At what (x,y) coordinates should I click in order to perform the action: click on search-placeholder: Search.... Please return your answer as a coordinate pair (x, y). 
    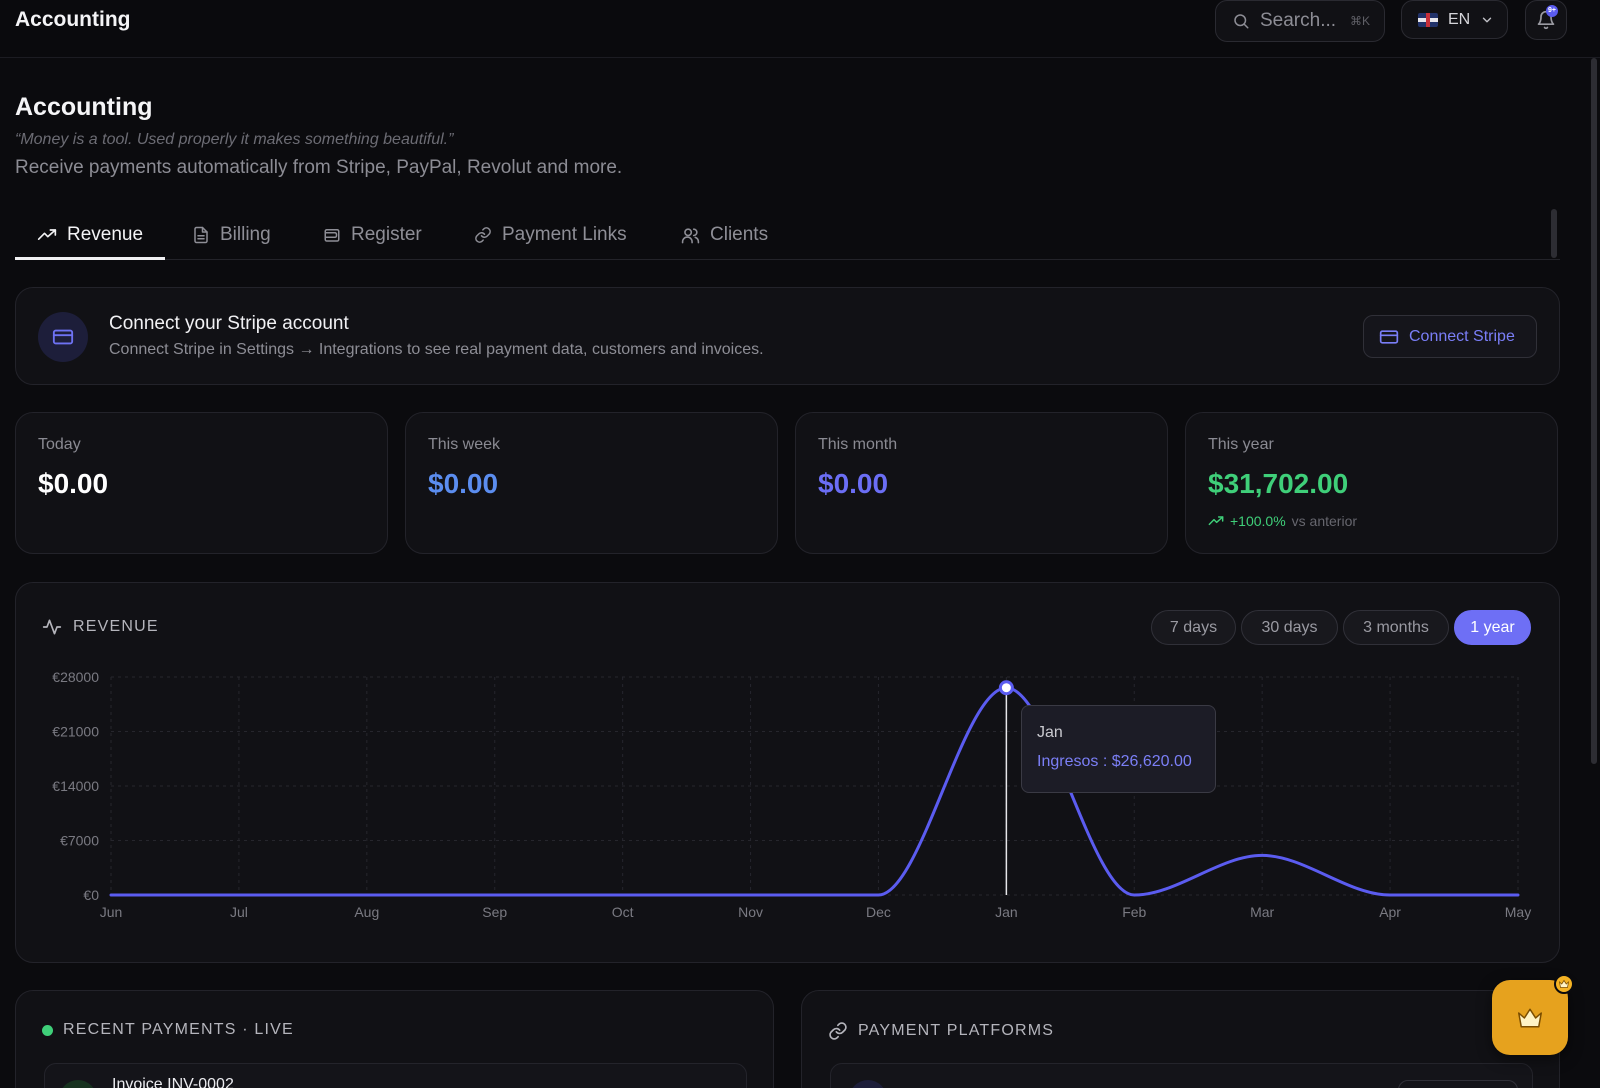
    Looking at the image, I should click on (1298, 20).